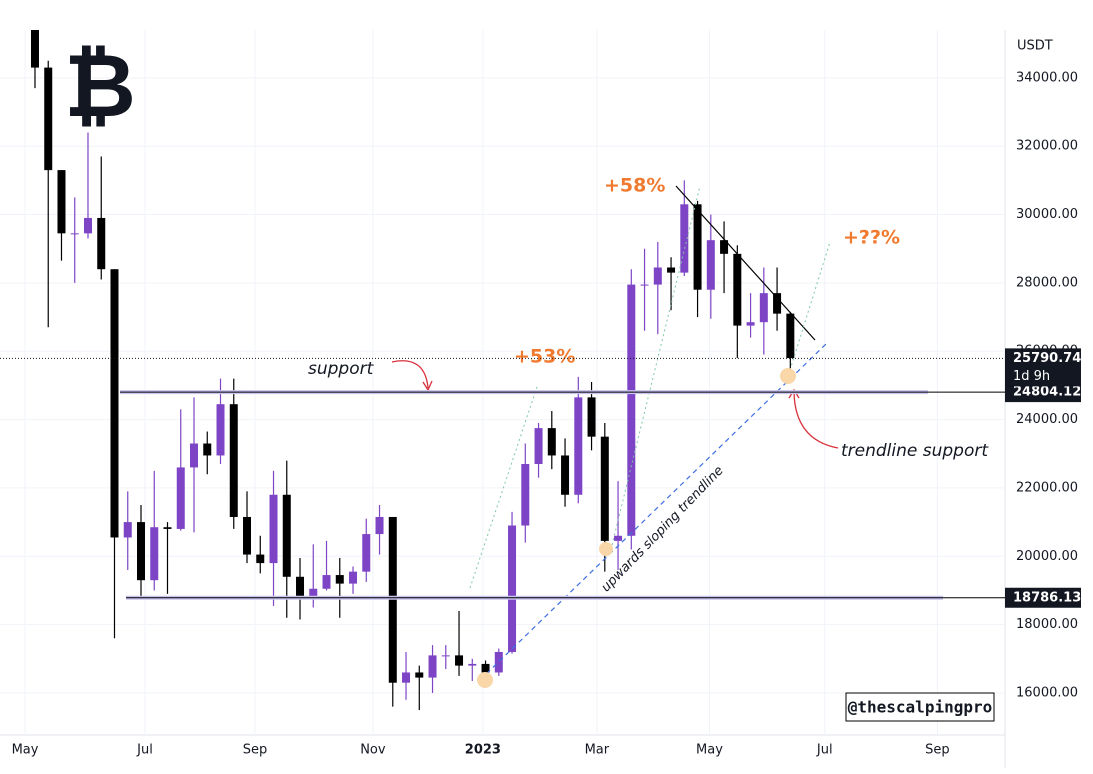 The width and height of the screenshot is (1093, 774). What do you see at coordinates (1047, 392) in the screenshot?
I see `level-label: 24804.12` at bounding box center [1047, 392].